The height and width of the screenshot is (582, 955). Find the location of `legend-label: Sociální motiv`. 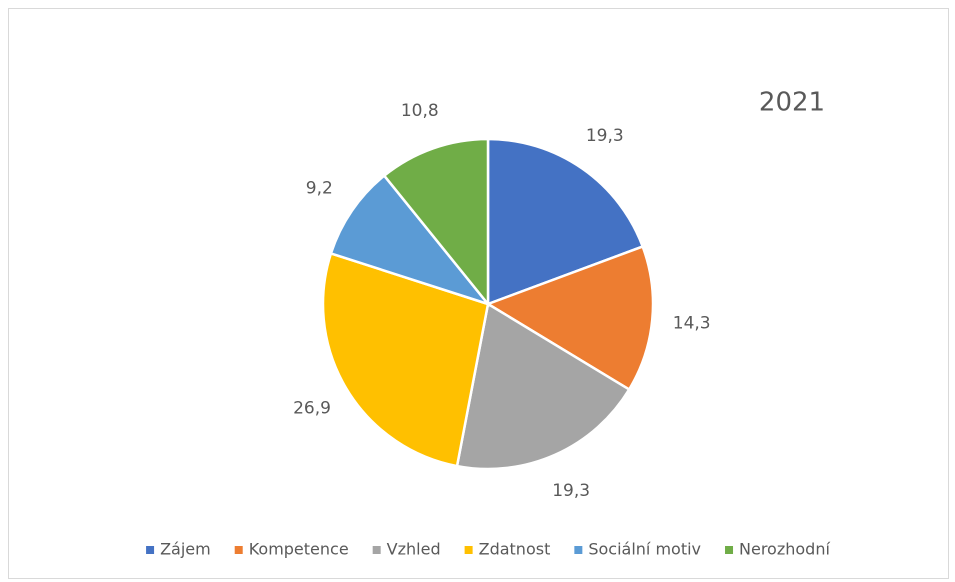

legend-label: Sociální motiv is located at coordinates (644, 549).